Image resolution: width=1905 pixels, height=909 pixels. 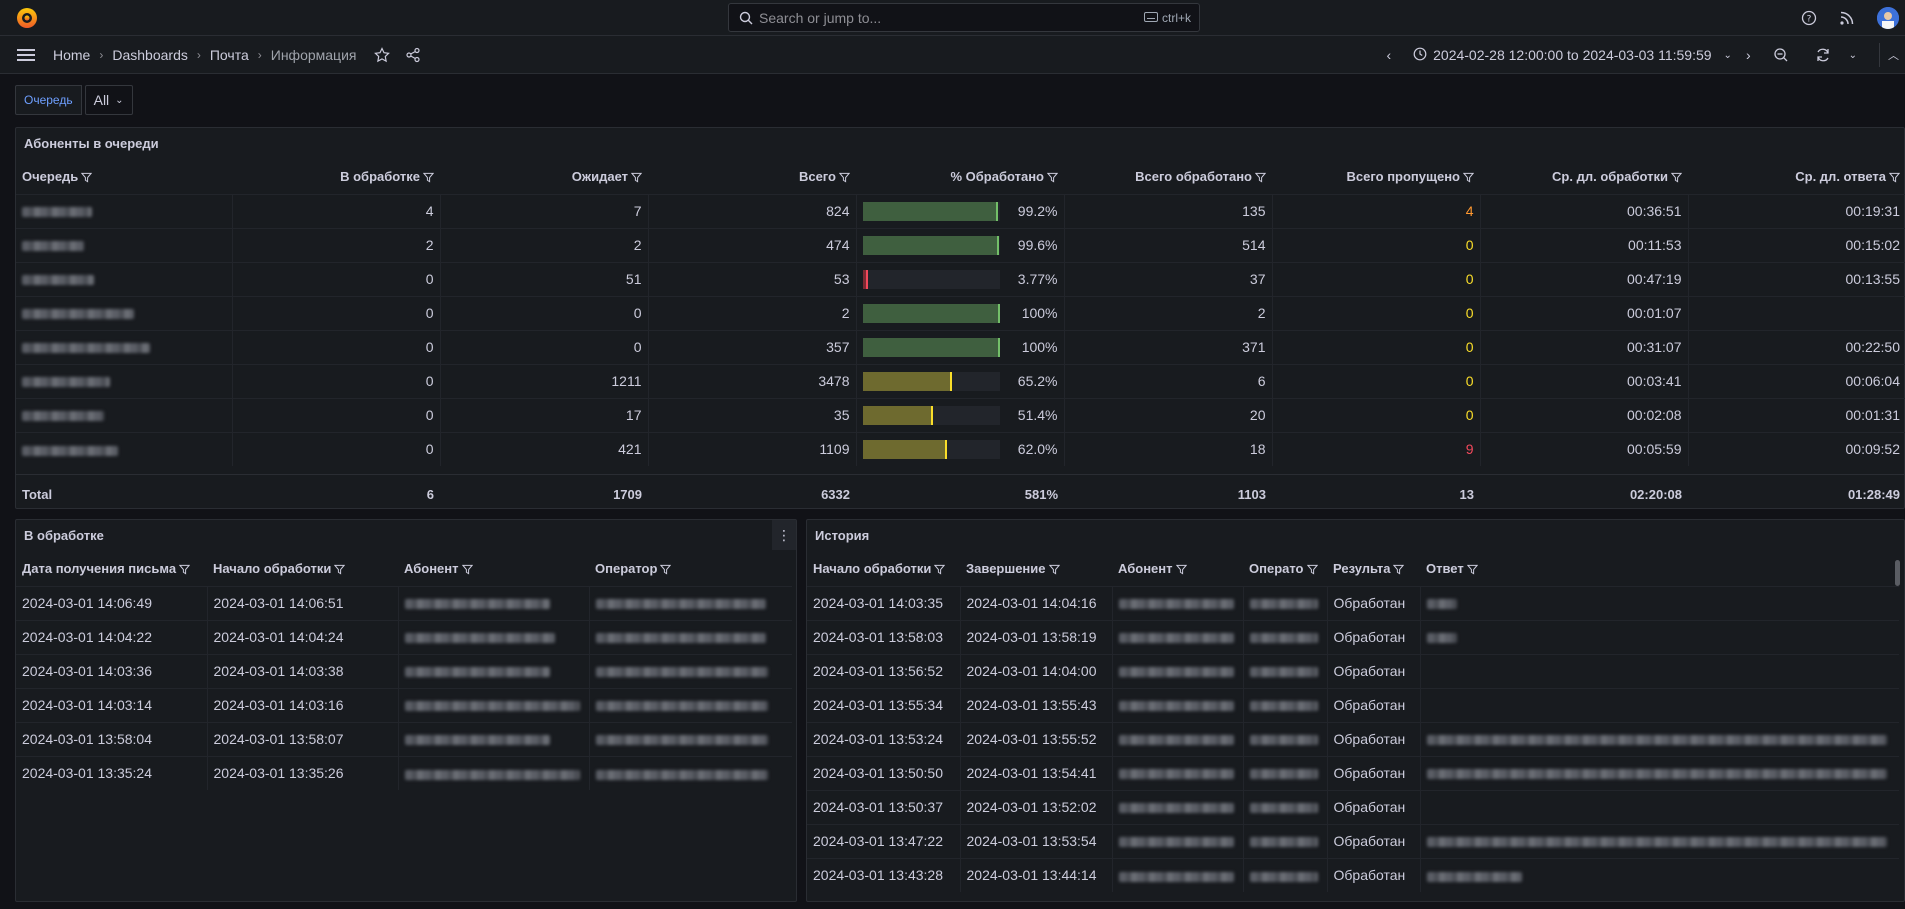 What do you see at coordinates (26, 55) in the screenshot?
I see `menu-icon` at bounding box center [26, 55].